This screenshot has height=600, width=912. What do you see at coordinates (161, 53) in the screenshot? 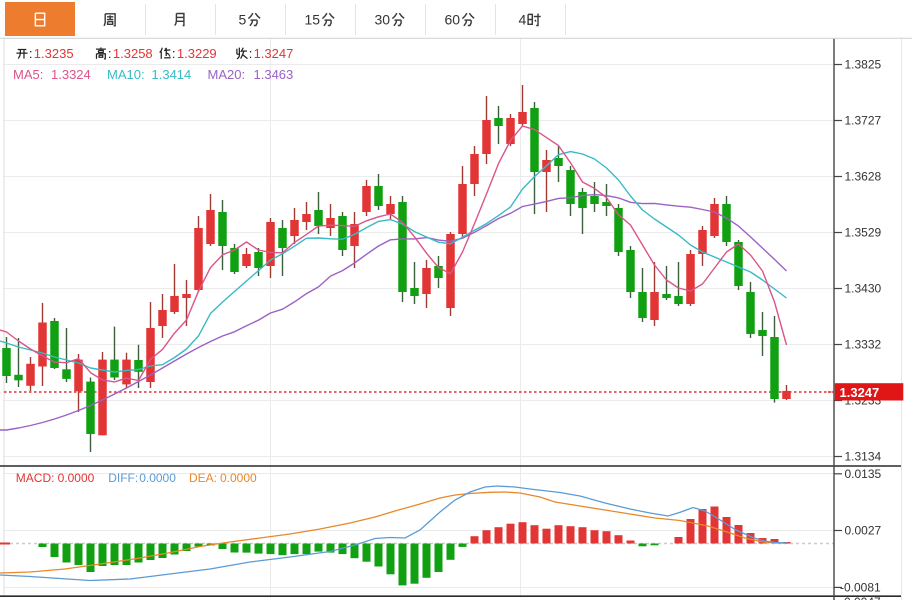
I see `svg-text: :1.3235:1.3258:1.3229:1.3247` at bounding box center [161, 53].